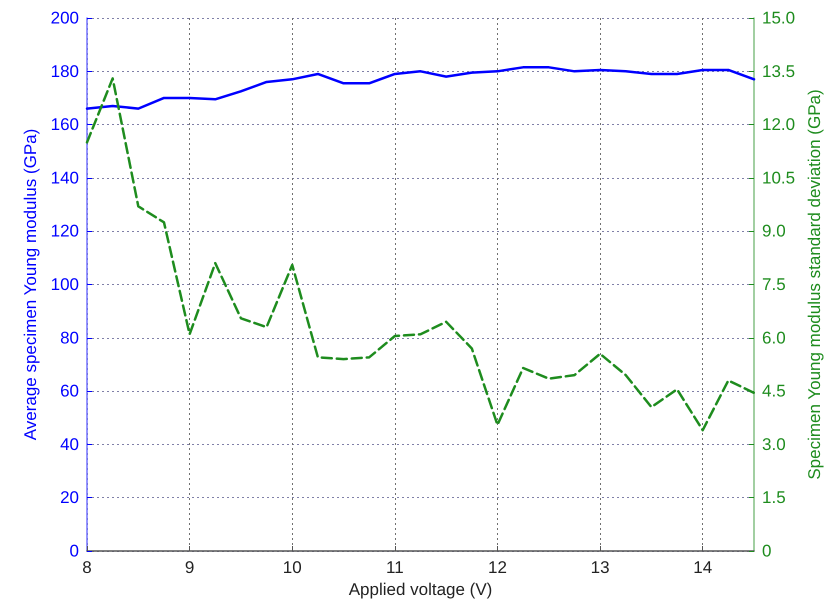 The height and width of the screenshot is (614, 831). I want to click on x-tick-label: 12, so click(497, 567).